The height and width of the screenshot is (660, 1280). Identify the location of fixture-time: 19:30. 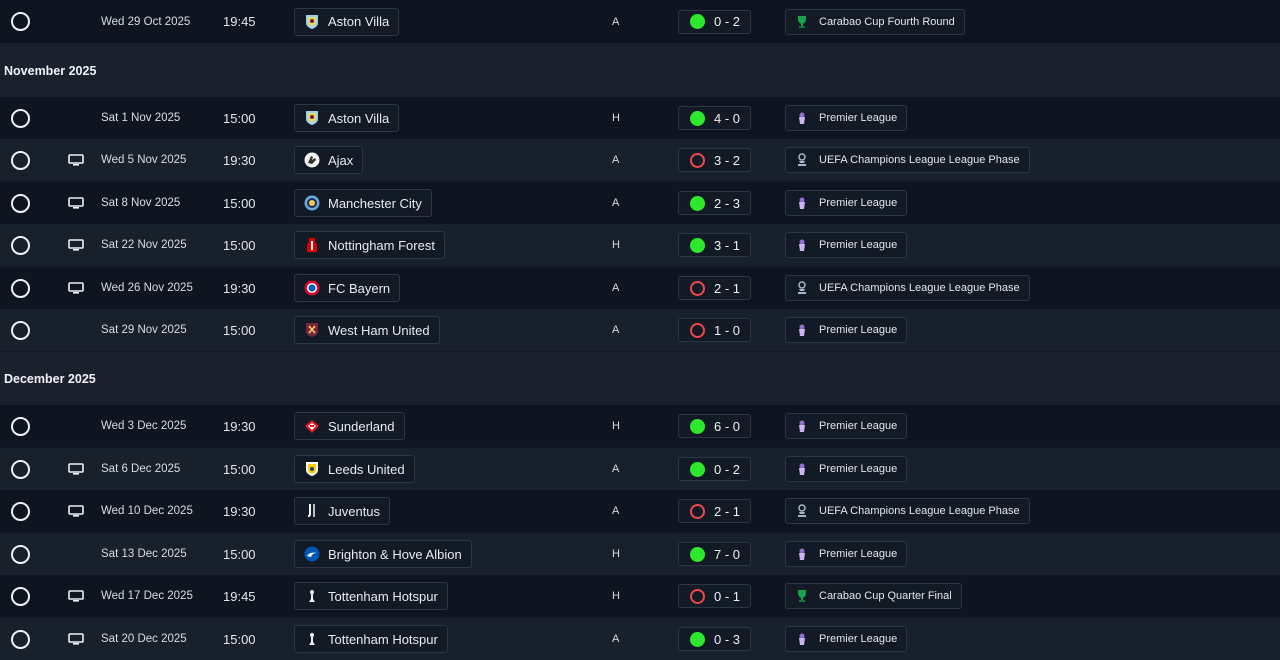
(239, 160).